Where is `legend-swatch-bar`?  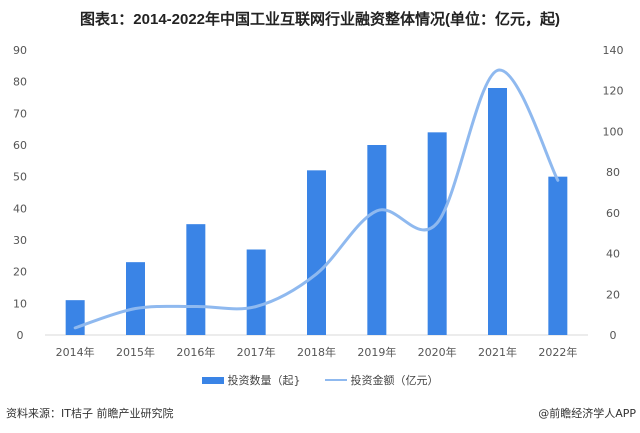 legend-swatch-bar is located at coordinates (212, 380).